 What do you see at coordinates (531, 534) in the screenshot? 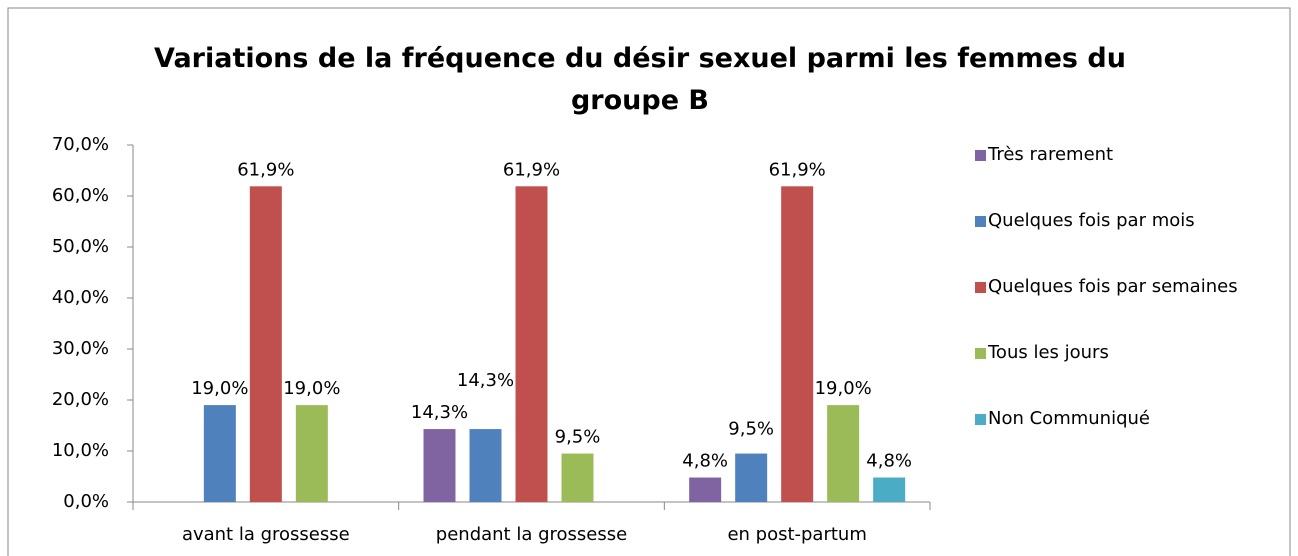
I see `x-tick-label: pendant la grossesse` at bounding box center [531, 534].